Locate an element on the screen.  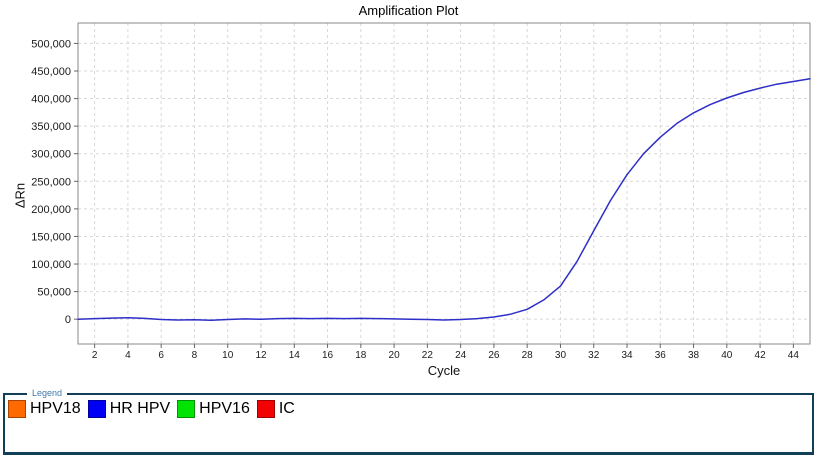
x-axis-title: Cycle is located at coordinates (444, 370).